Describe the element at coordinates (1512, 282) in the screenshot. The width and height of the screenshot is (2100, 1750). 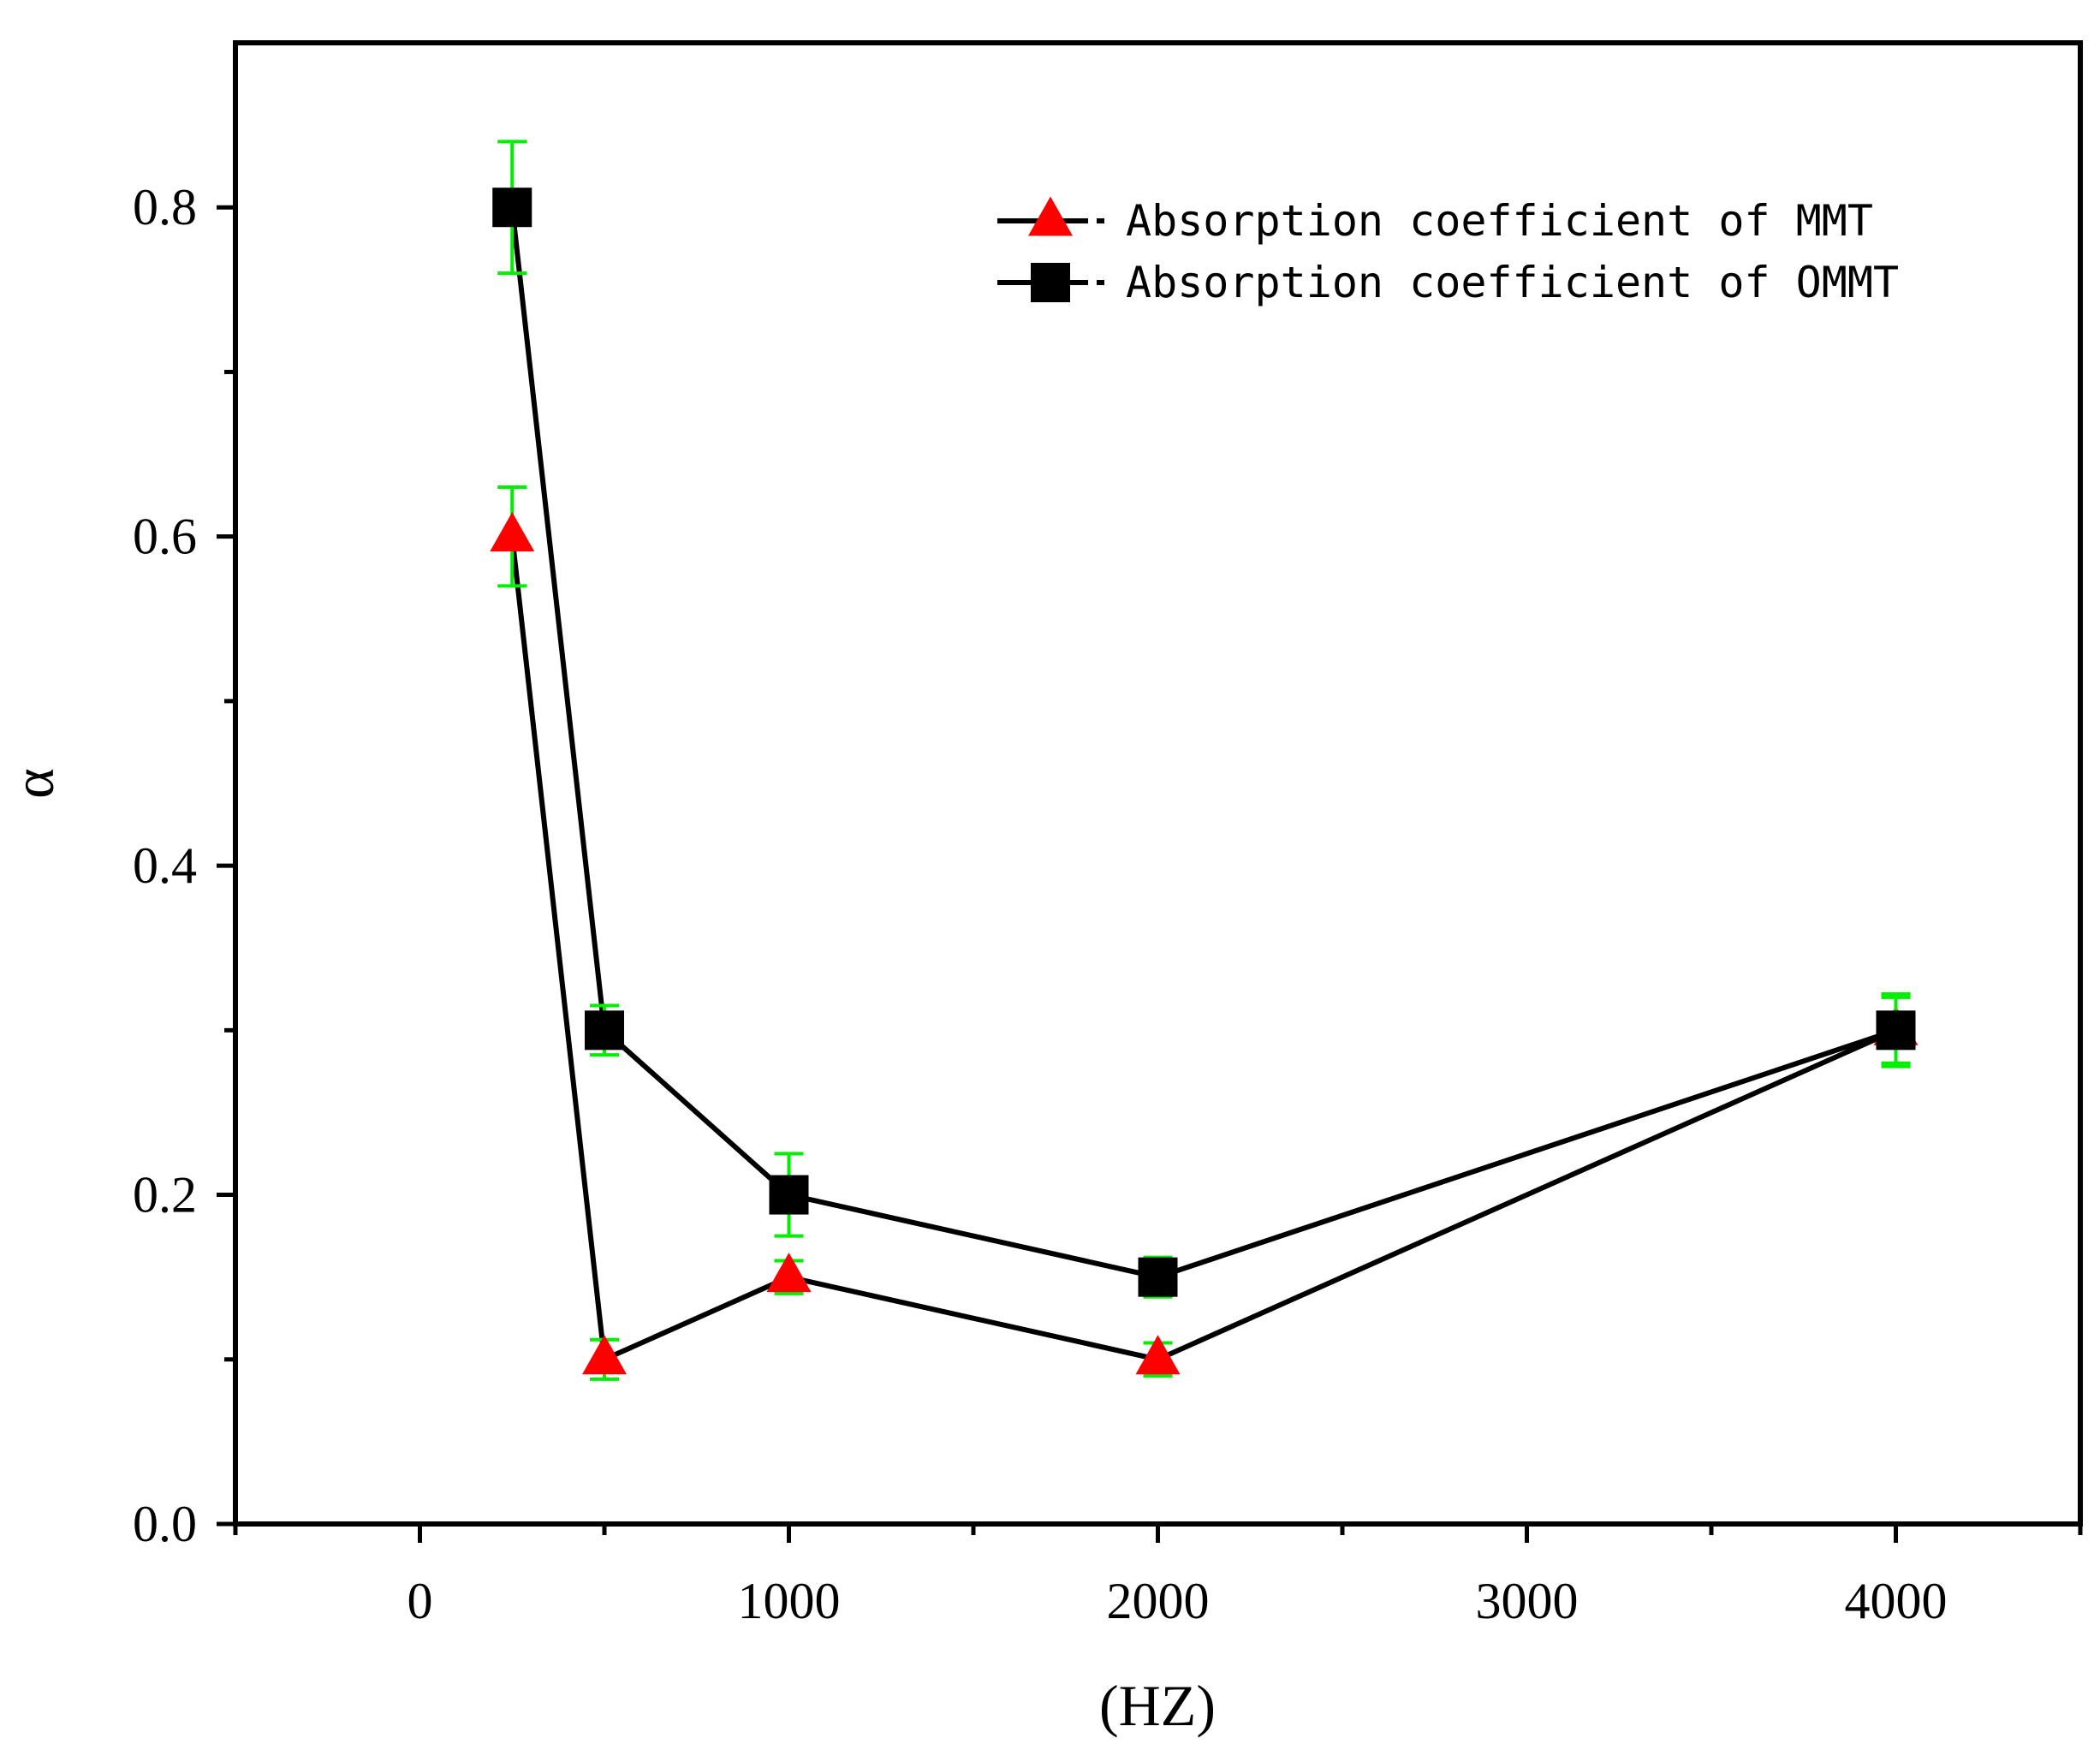
I see `legend-label: Absorption coefficient of OMMT` at that location.